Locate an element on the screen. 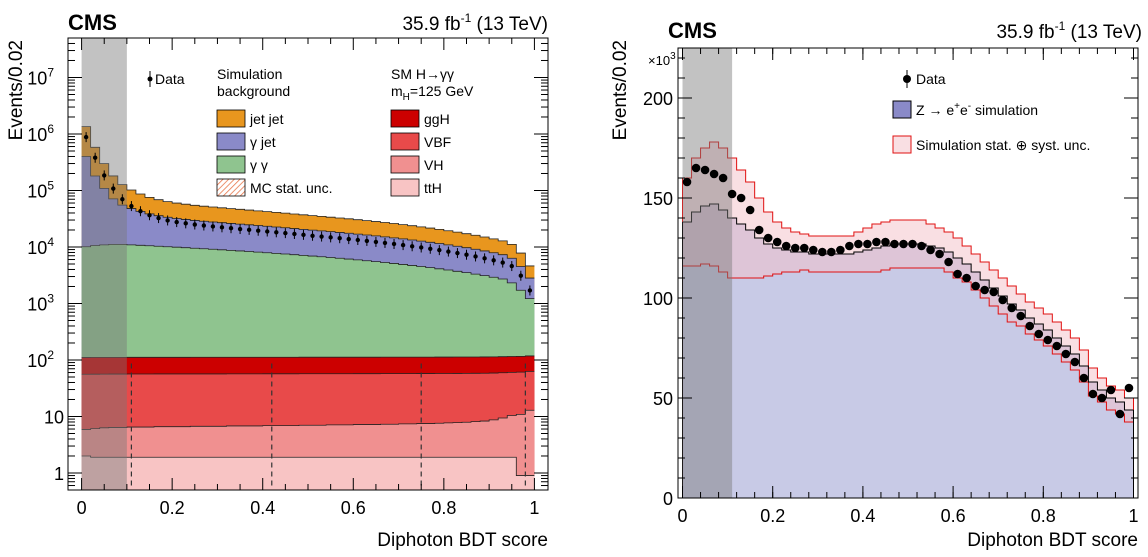 The width and height of the screenshot is (1148, 557). stack-edge-ggH is located at coordinates (308, 356).